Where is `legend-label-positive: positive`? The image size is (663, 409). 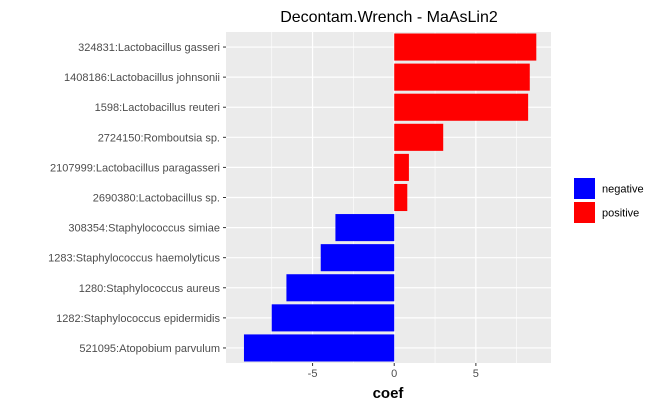 legend-label-positive: positive is located at coordinates (620, 214).